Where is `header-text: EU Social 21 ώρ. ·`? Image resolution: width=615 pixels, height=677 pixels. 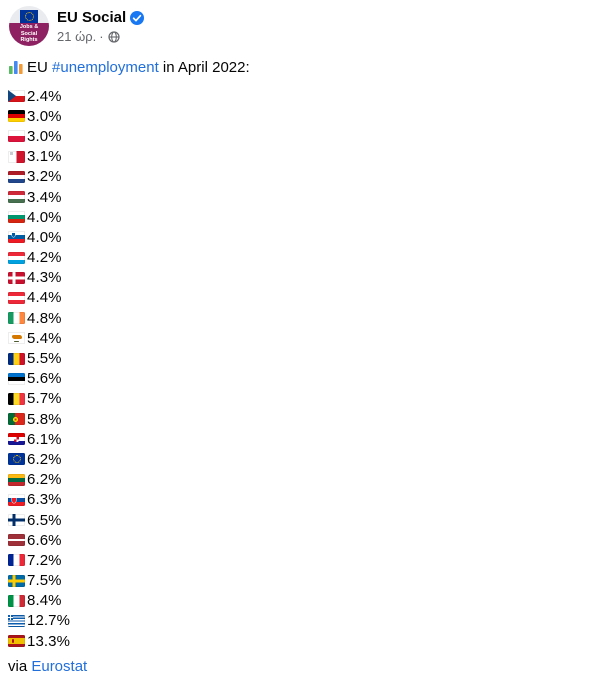 header-text: EU Social 21 ώρ. · is located at coordinates (101, 25).